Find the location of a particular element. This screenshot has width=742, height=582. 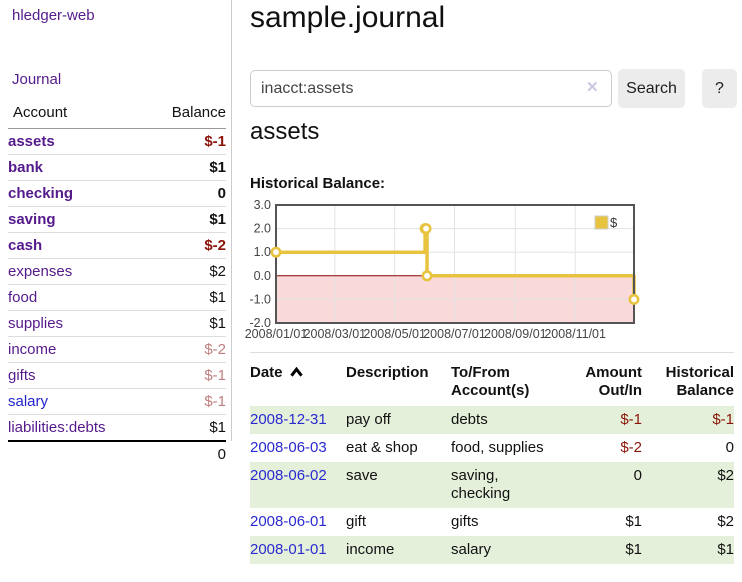

transaction-description: save is located at coordinates (362, 475).